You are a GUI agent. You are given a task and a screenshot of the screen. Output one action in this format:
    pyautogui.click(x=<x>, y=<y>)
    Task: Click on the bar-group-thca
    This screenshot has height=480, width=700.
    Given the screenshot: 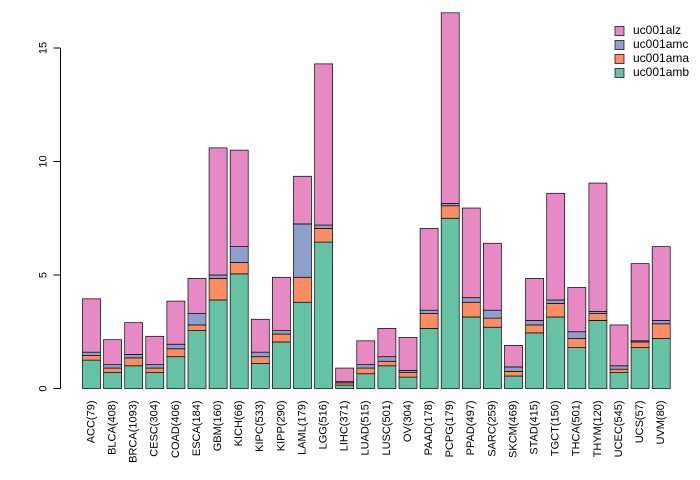 What is the action you would take?
    pyautogui.click(x=577, y=338)
    